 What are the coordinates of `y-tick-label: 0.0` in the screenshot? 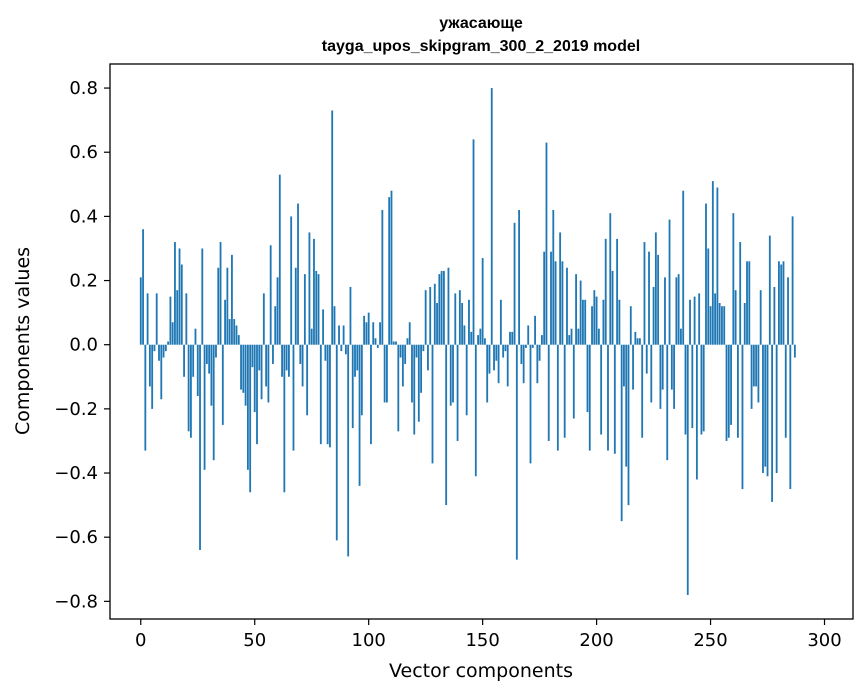 It's located at (83, 345).